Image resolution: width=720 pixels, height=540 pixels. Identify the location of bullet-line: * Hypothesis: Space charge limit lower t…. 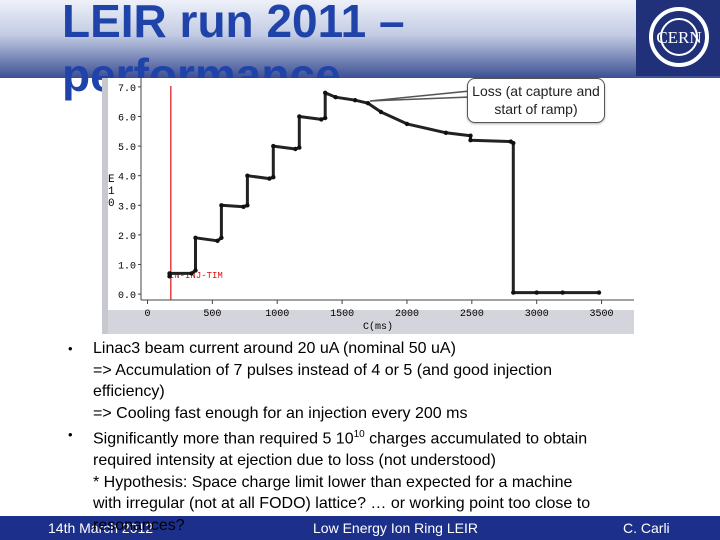
(333, 482).